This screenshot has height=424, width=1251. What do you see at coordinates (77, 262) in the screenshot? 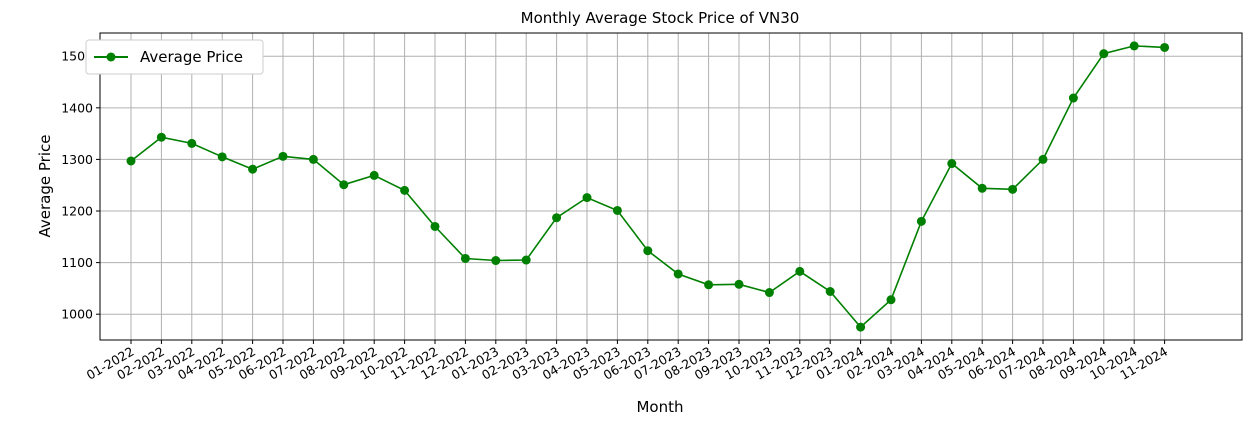
I see `y-tick-label: 1100` at bounding box center [77, 262].